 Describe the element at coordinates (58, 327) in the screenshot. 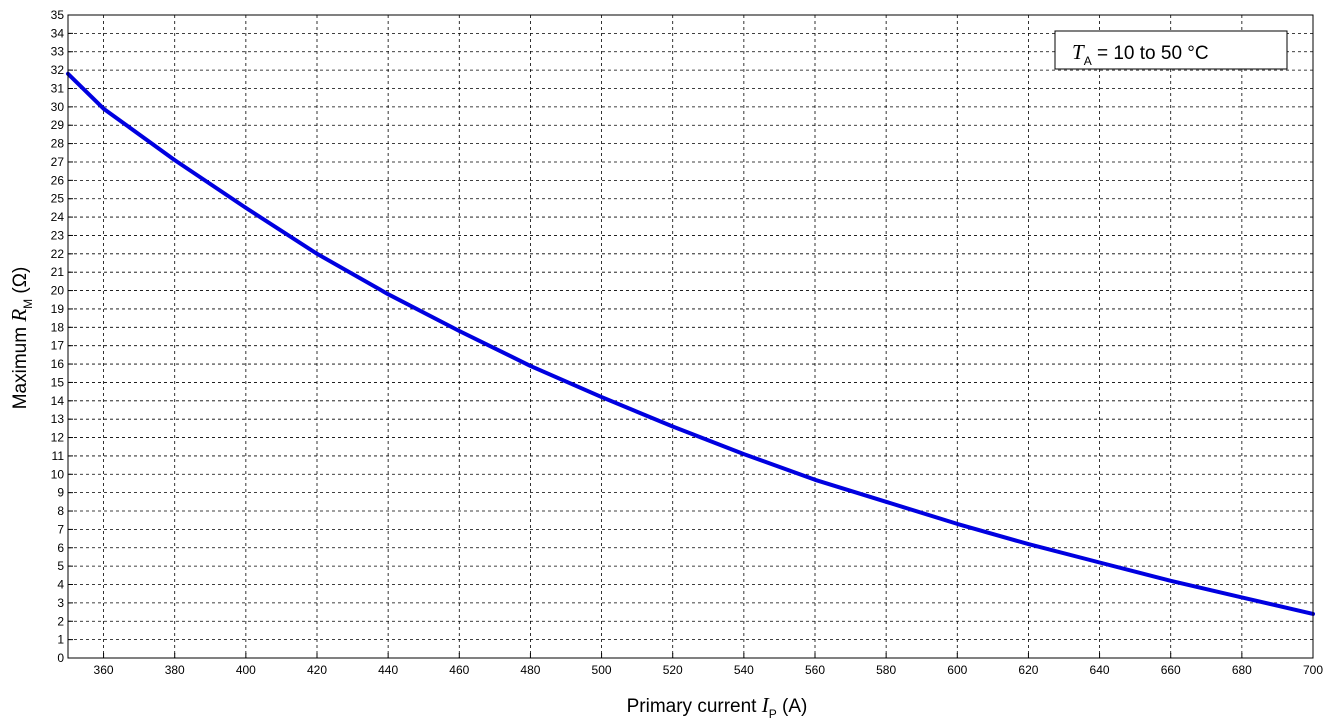

I see `y-tick-label: 18` at that location.